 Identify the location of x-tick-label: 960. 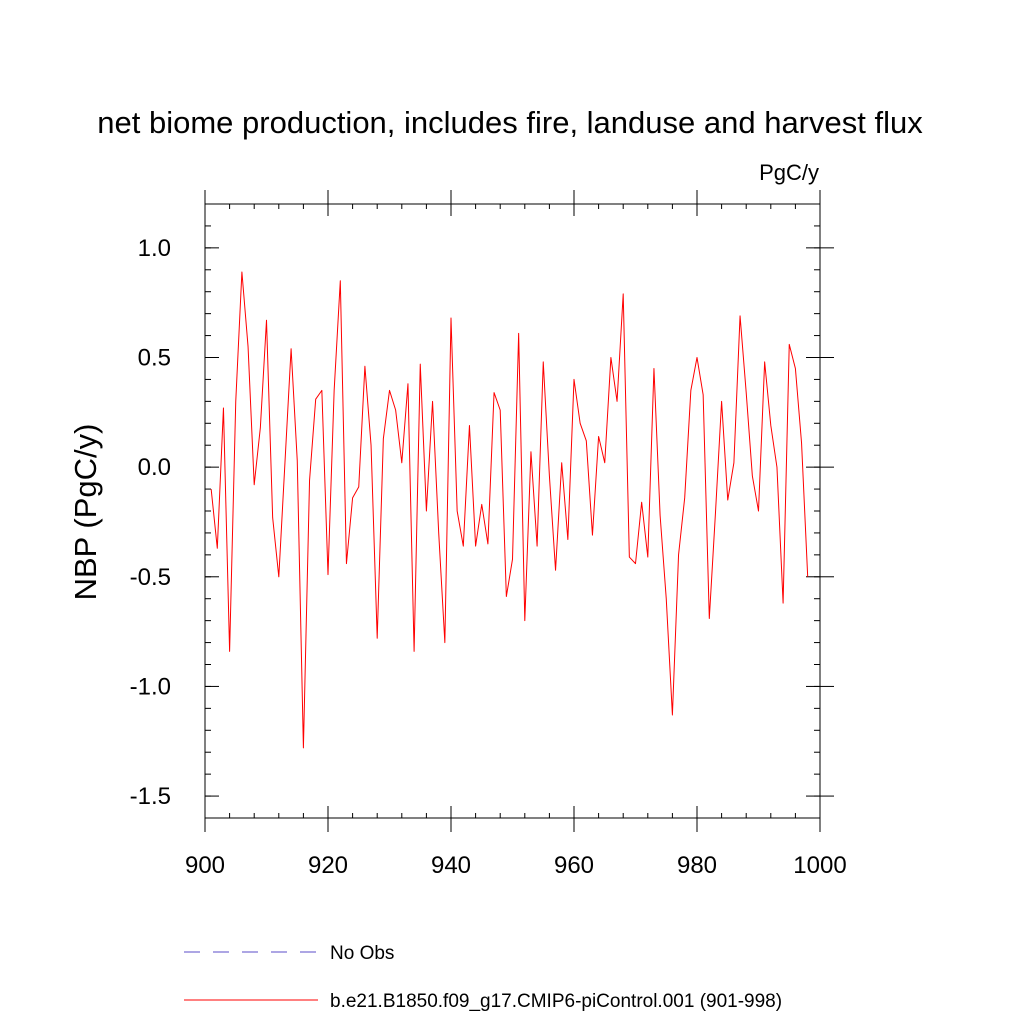
(574, 865).